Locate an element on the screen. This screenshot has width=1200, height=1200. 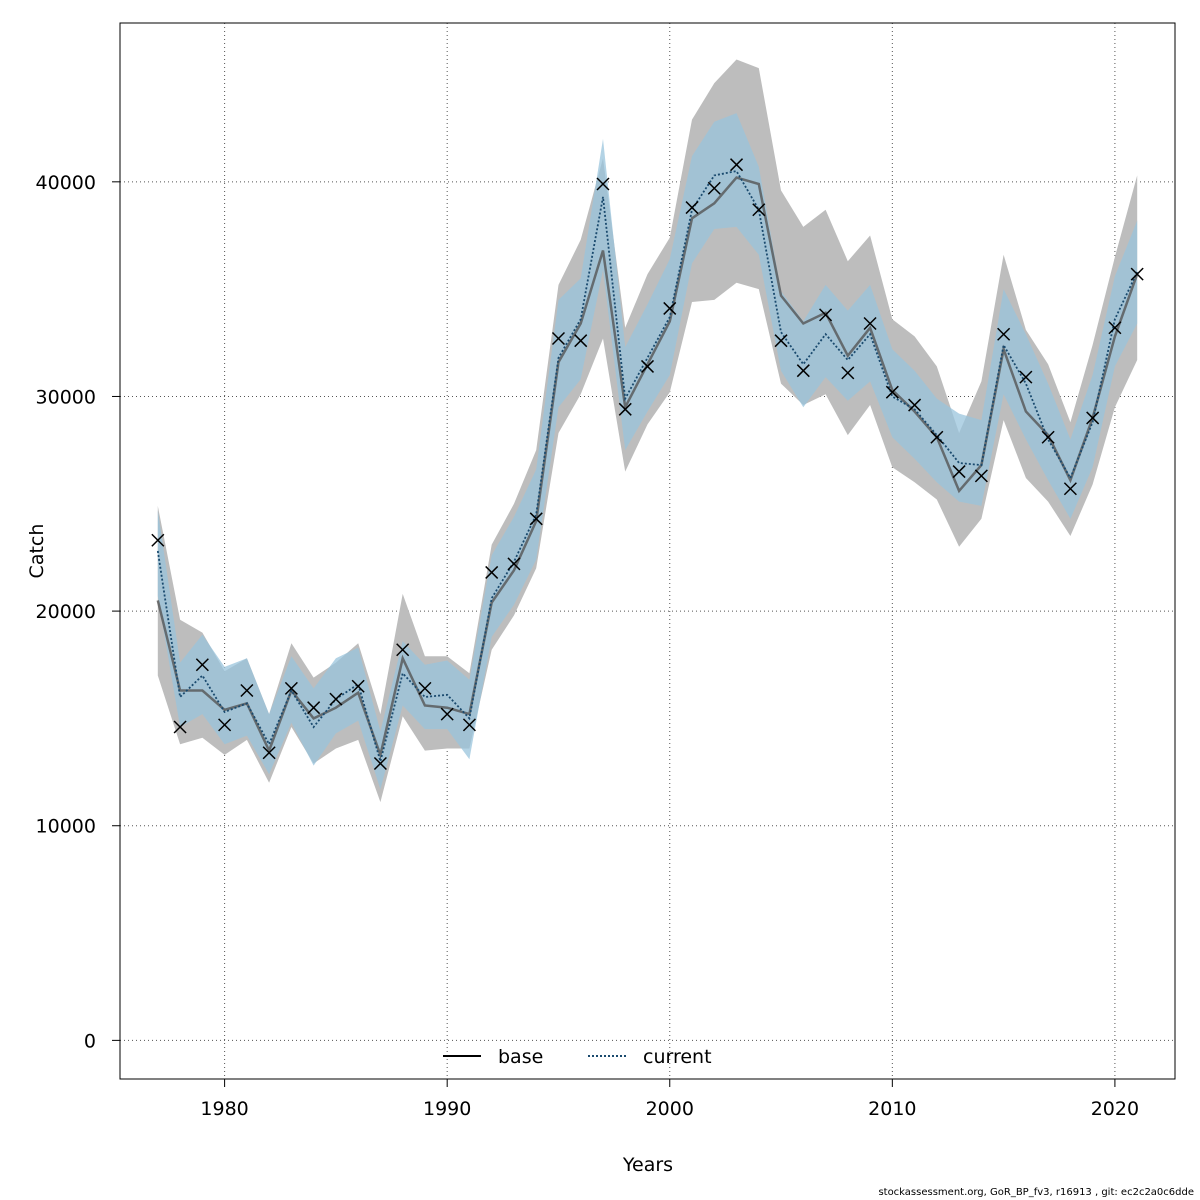
observed-point-2006 is located at coordinates (803, 371).